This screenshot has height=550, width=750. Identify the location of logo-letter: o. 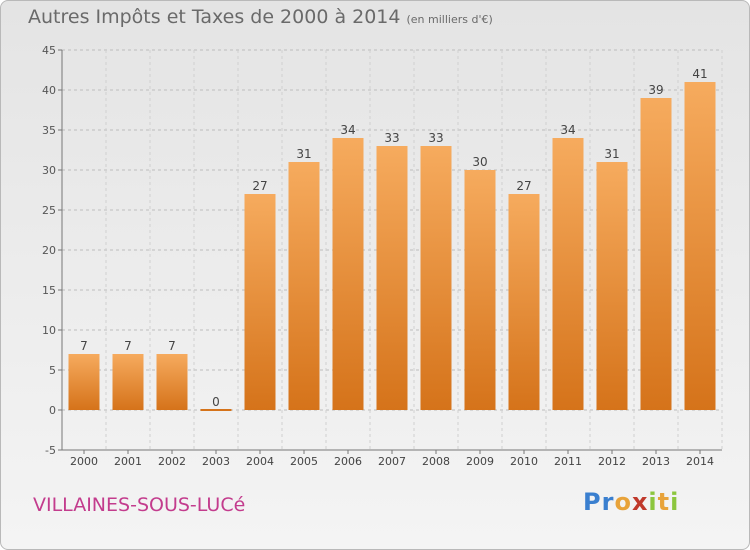
(623, 502).